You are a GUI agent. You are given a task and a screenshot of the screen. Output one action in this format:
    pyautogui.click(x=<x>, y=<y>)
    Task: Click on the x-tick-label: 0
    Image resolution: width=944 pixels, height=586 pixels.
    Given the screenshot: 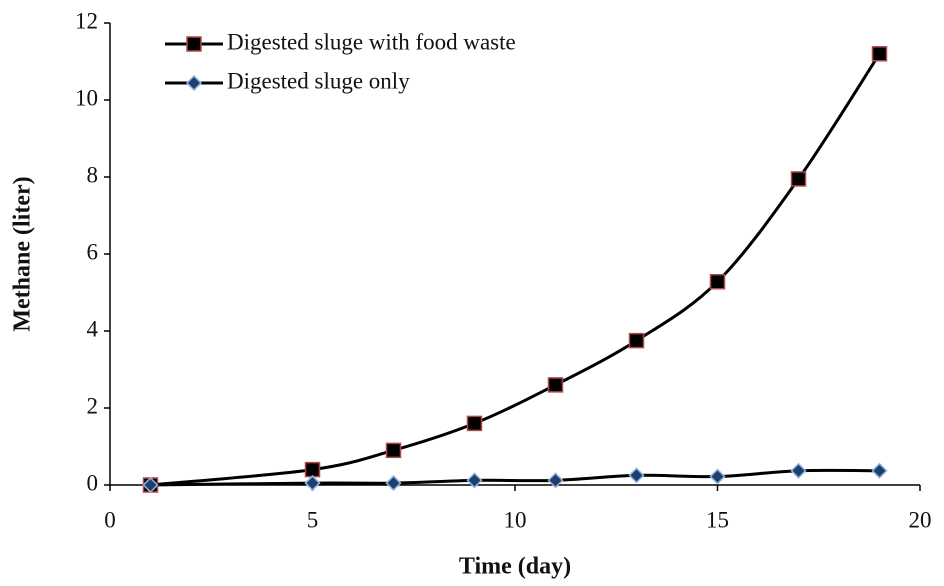 What is the action you would take?
    pyautogui.click(x=110, y=519)
    